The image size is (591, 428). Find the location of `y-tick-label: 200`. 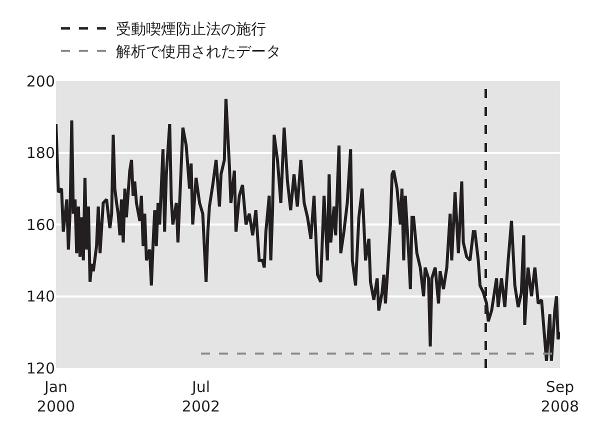

y-tick-label: 200 is located at coordinates (40, 81).